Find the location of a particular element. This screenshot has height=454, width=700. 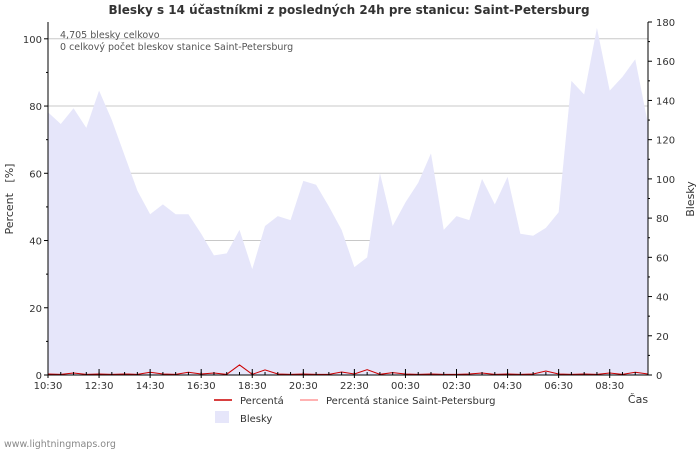

x-tick-label-2230: 22:30 is located at coordinates (354, 386).